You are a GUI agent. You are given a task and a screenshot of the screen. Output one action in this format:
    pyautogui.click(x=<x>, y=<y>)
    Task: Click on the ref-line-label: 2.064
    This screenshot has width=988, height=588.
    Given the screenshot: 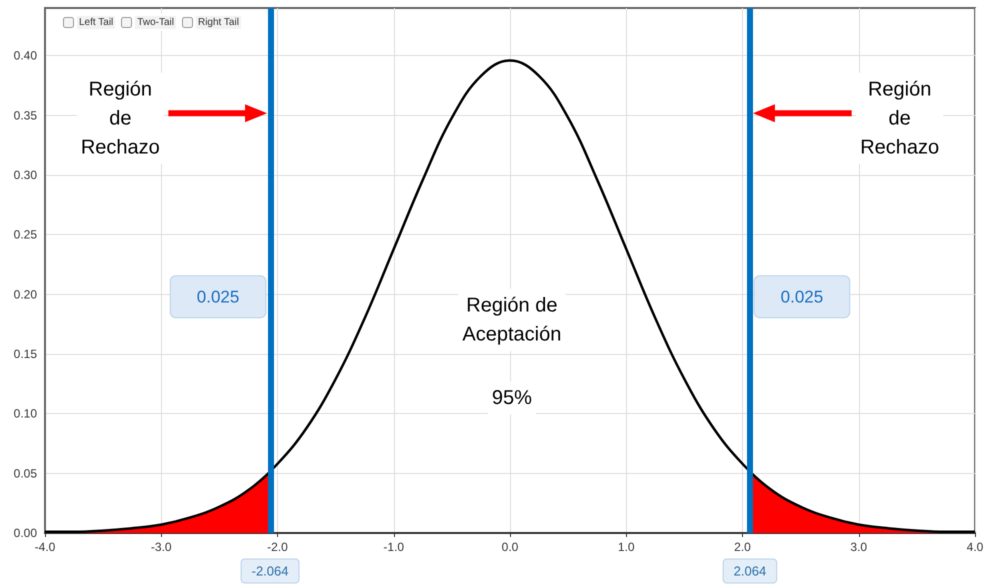 What is the action you would take?
    pyautogui.click(x=750, y=571)
    